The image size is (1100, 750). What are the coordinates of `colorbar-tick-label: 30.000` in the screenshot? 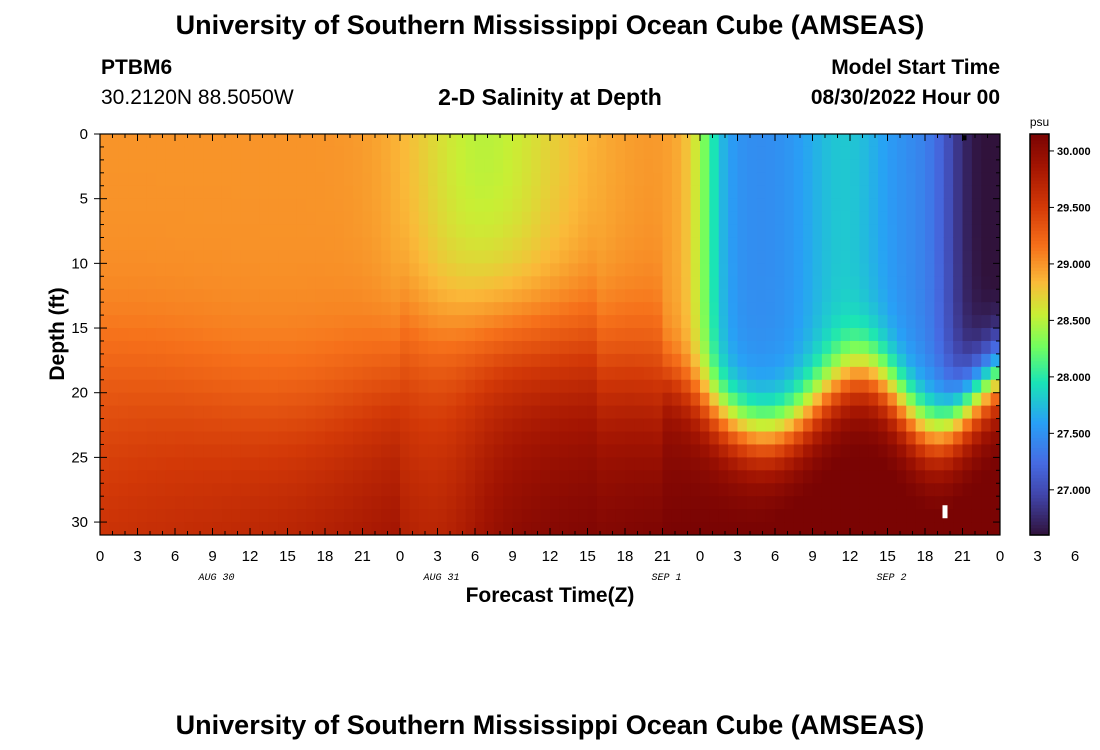 It's located at (1074, 152).